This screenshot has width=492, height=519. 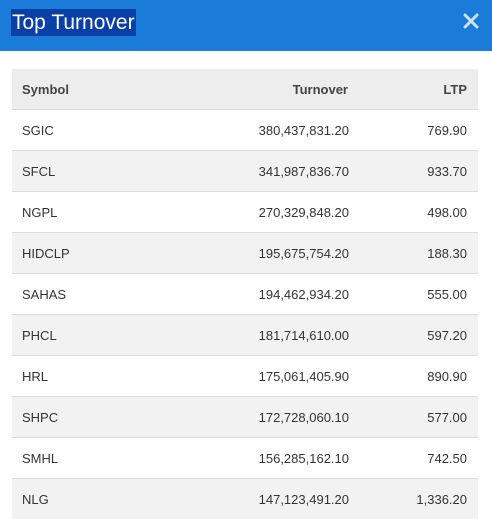 I want to click on table-row: SAHAS 194,462,934.20 555.00, so click(x=245, y=294).